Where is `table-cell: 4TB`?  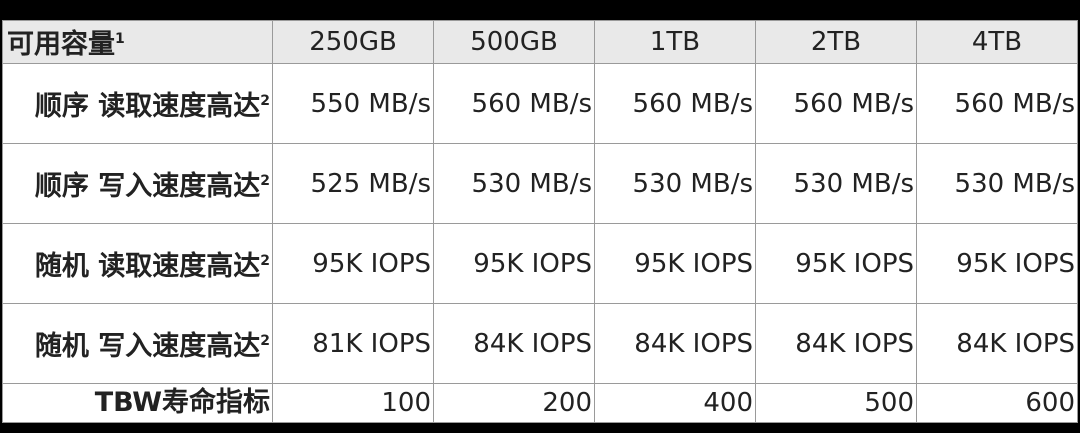
table-cell: 4TB is located at coordinates (997, 42).